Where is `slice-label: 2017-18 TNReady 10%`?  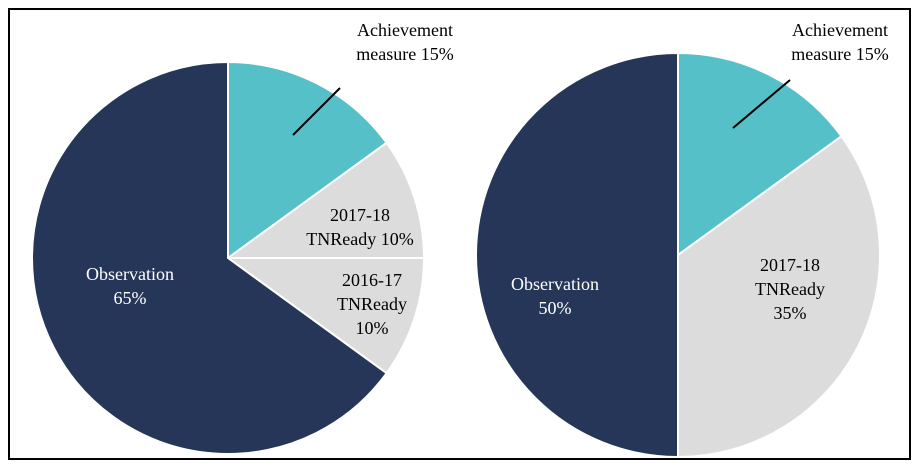
slice-label: 2017-18 TNReady 10% is located at coordinates (360, 227).